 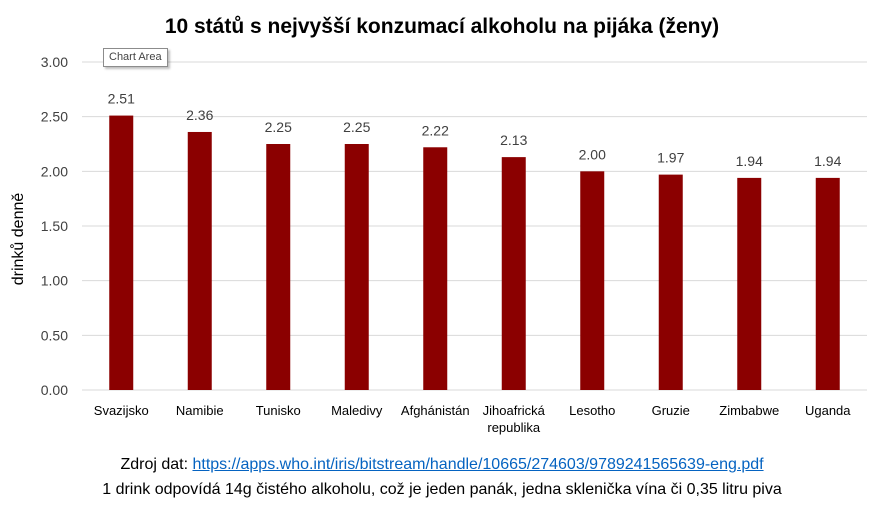 I want to click on y-tick-label: 1.50, so click(x=54, y=226).